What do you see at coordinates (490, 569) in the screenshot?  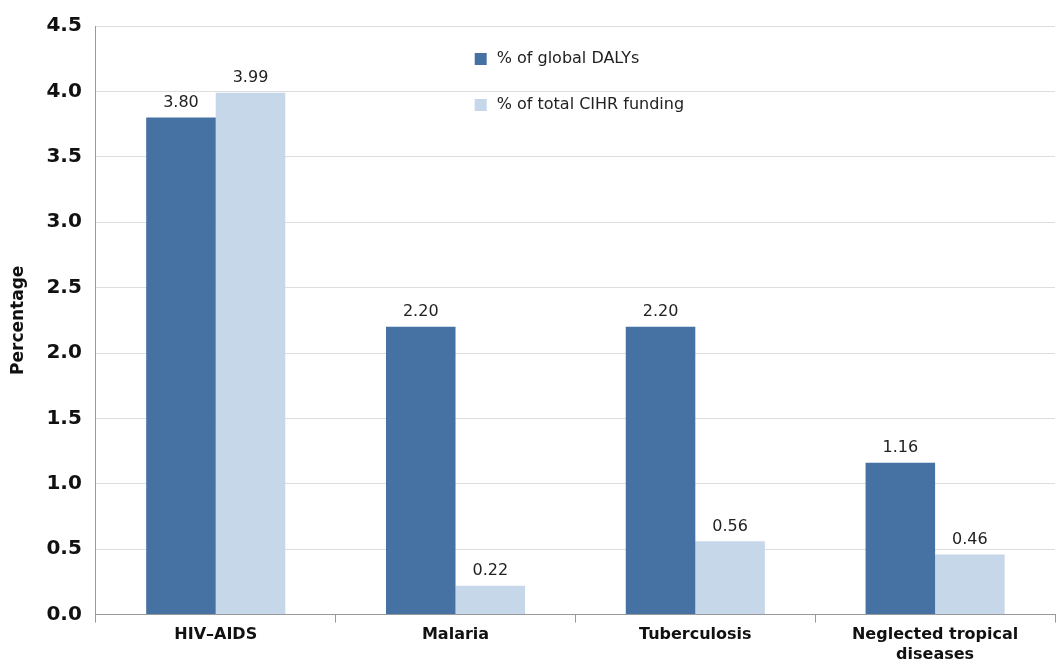 I see `data-label: 0.22` at bounding box center [490, 569].